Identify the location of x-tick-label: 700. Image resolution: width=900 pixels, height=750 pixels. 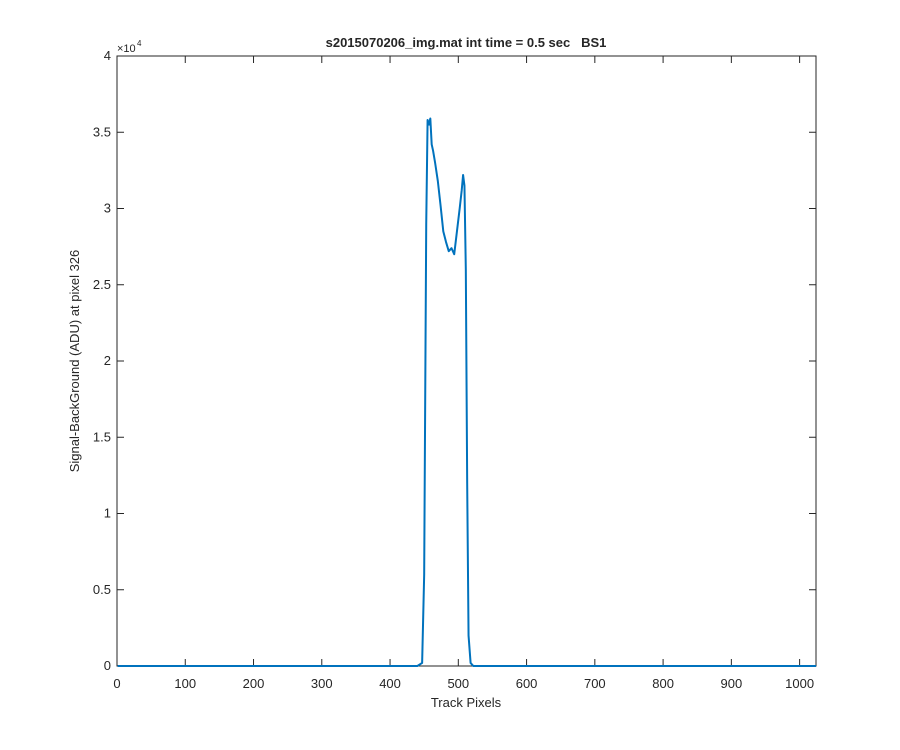
(595, 683).